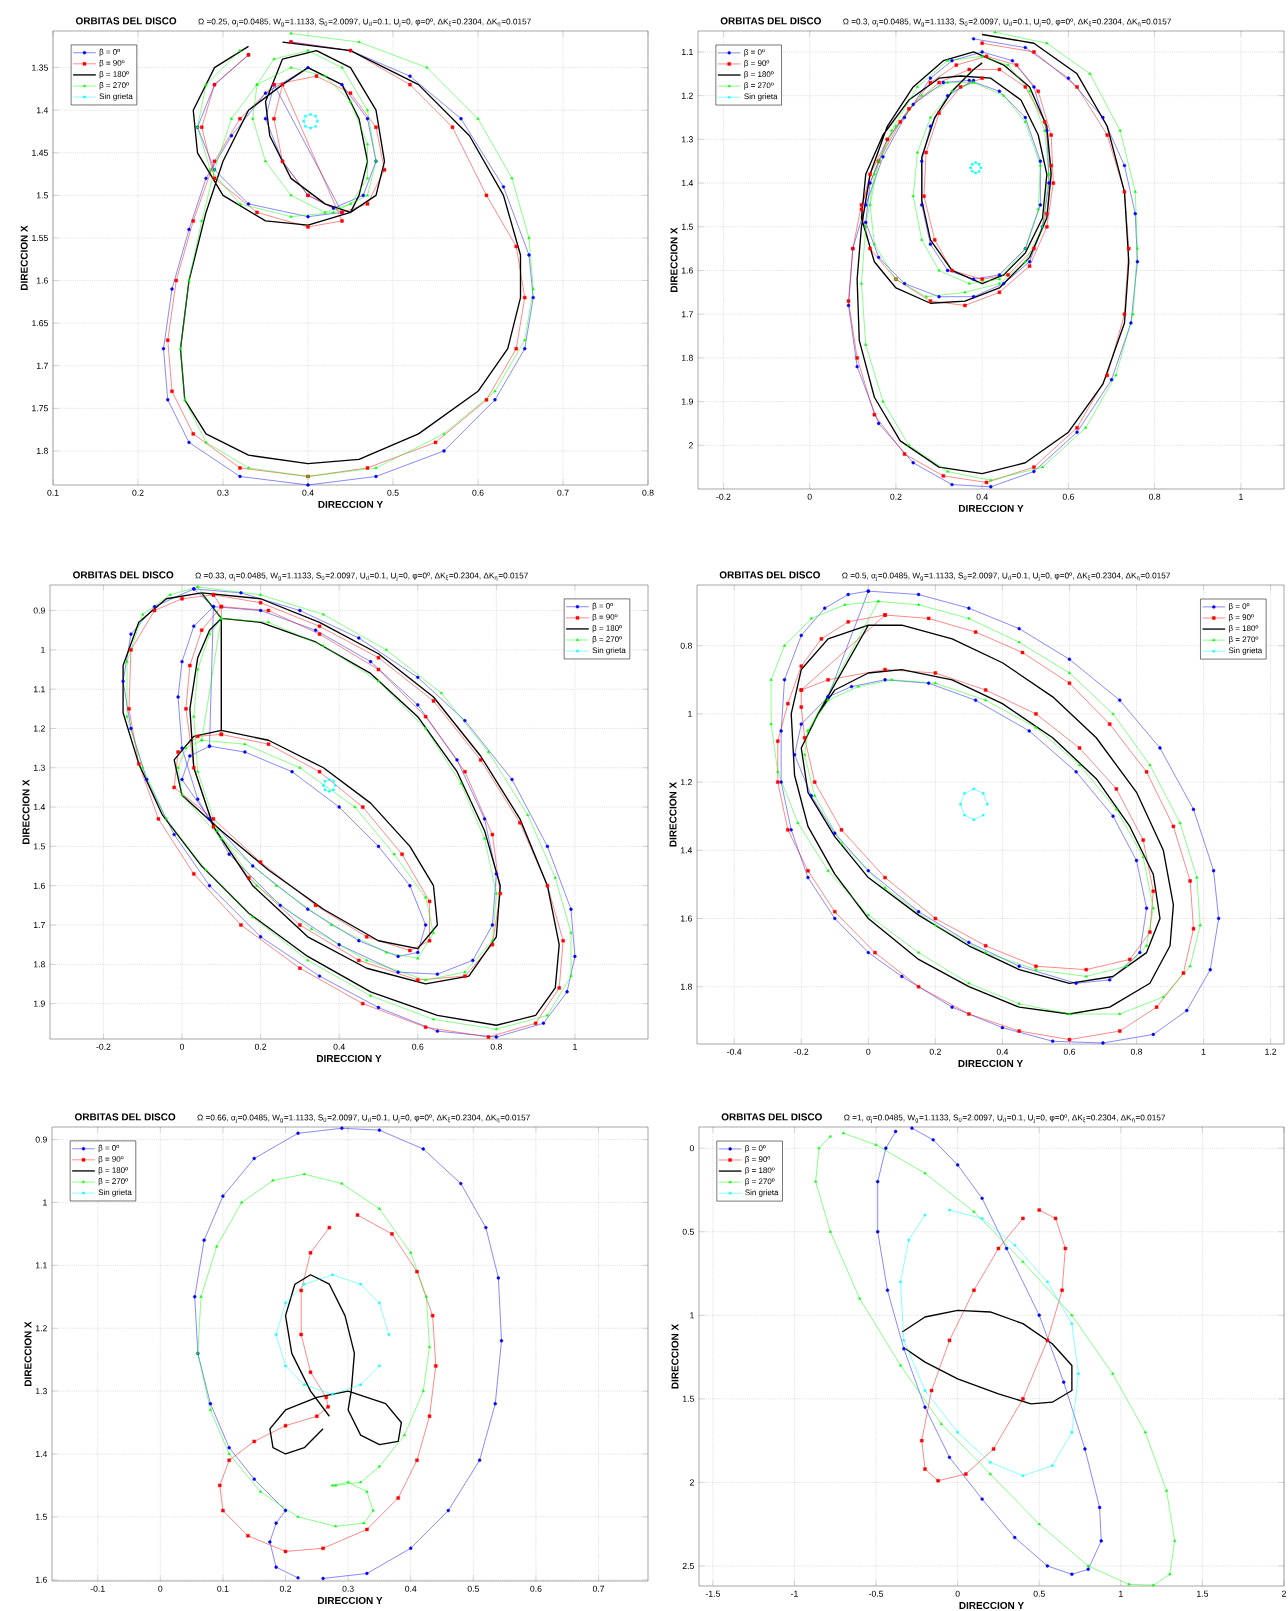  What do you see at coordinates (361, 576) in the screenshot?
I see `text: Ω =0.33, α$_{j}$=0.0485, W$_{g}$=1.1133, S$_{0}$=2.0097, U$_{d}$=0.1, U$_{j}$=0, φ=0º, ΔK$_{ξ}$=0.2304, ΔK$_{η}$=0.0157` at bounding box center [361, 576].